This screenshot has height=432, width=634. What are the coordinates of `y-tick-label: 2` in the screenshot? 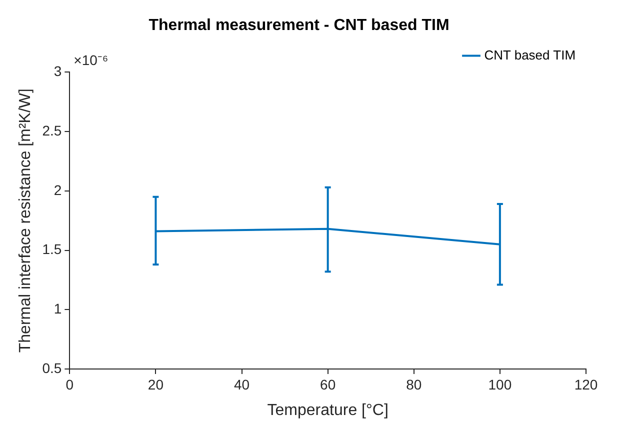 It's located at (58, 190).